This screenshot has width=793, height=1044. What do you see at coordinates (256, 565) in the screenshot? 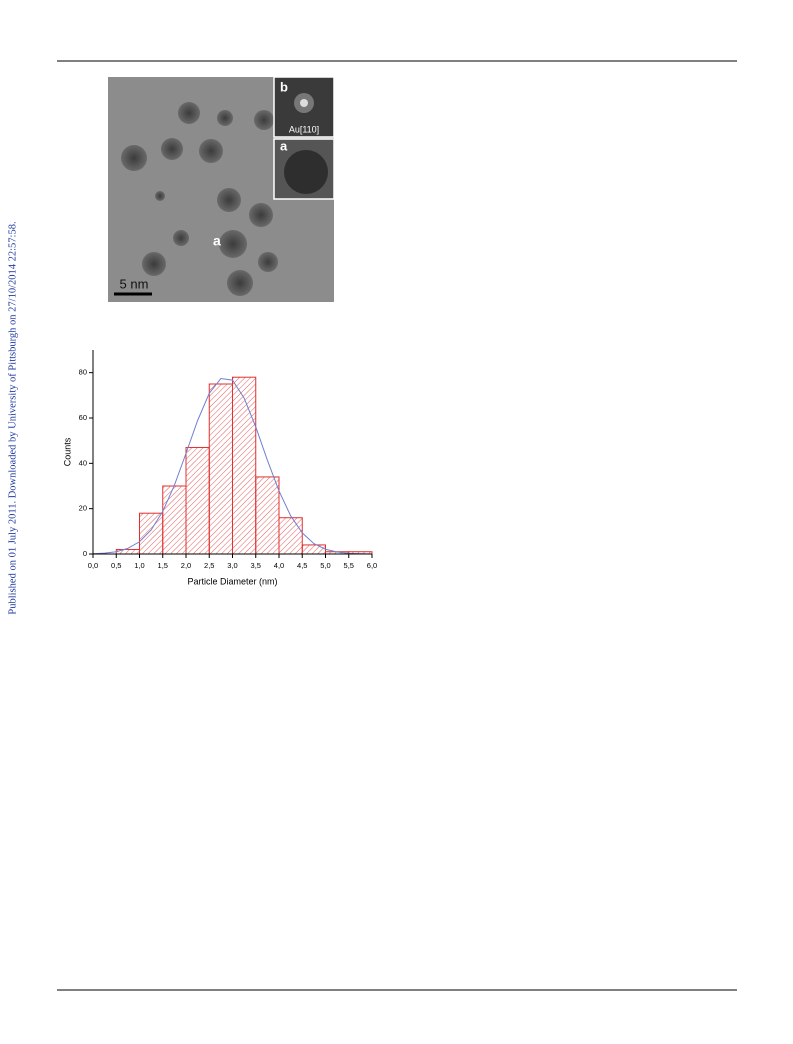
I see `x-tick-label: 3,5` at bounding box center [256, 565].